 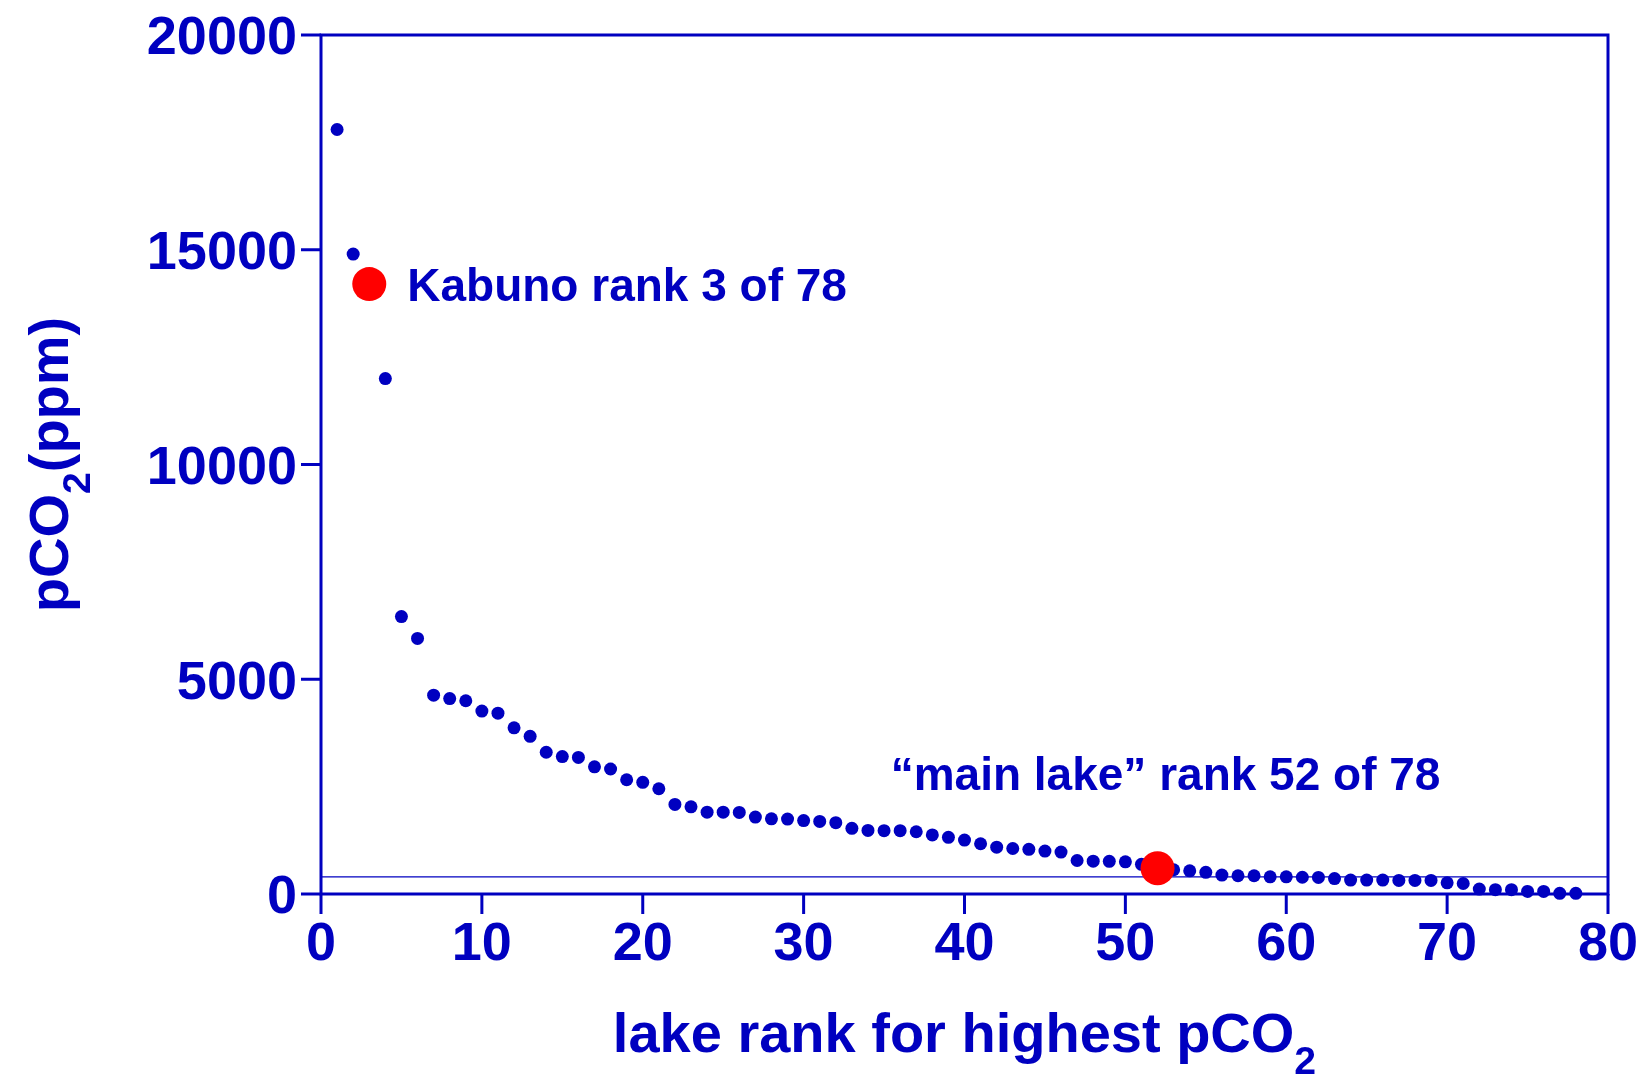 What do you see at coordinates (221, 464) in the screenshot?
I see `y-tick-label: 10000` at bounding box center [221, 464].